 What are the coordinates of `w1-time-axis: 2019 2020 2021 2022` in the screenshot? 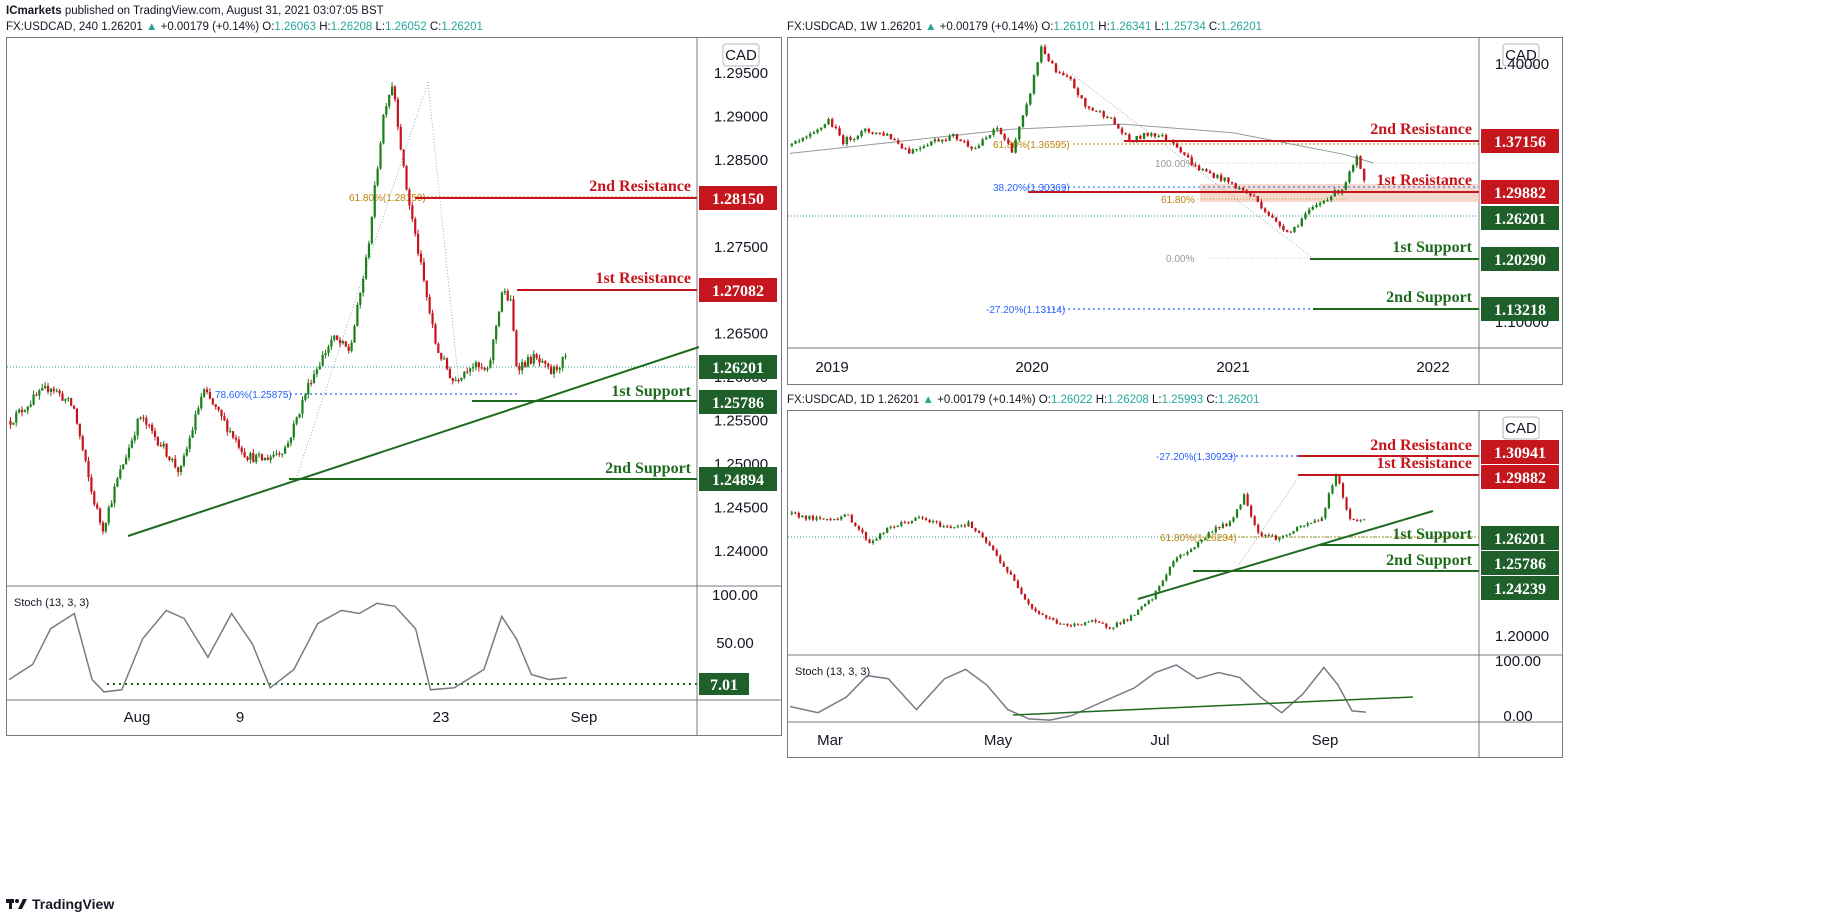 It's located at (1132, 367).